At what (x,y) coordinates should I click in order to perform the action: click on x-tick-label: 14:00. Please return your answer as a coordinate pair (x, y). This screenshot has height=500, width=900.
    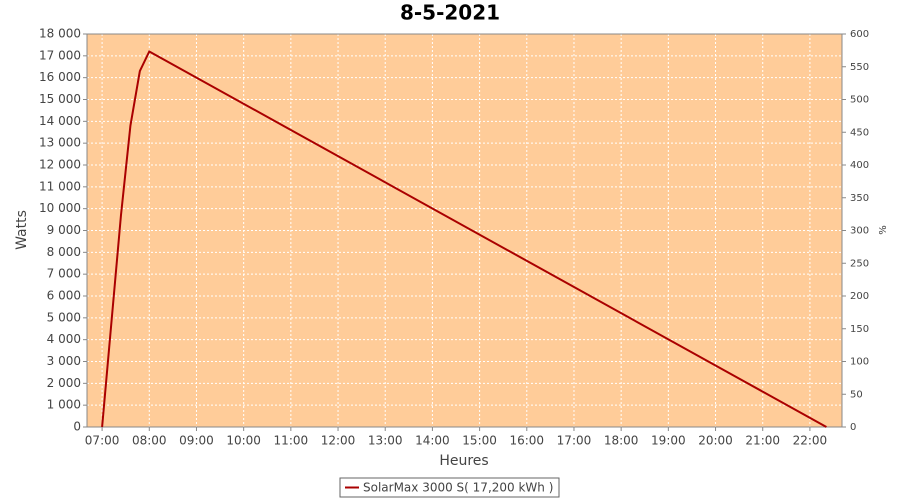
    Looking at the image, I should click on (432, 441).